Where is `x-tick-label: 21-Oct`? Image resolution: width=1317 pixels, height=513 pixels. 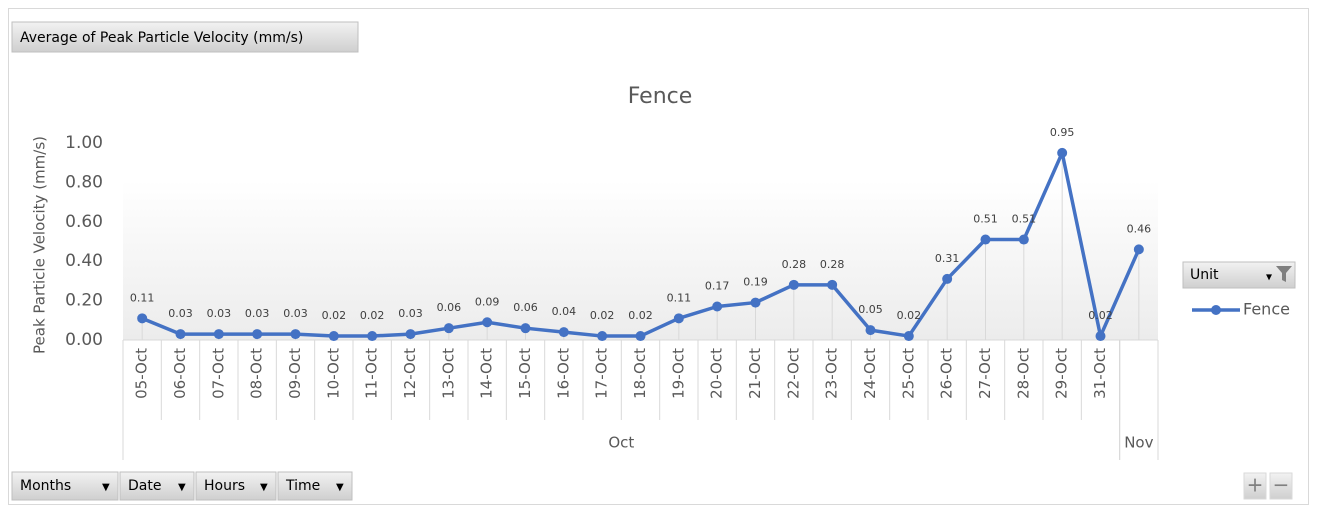 x-tick-label: 21-Oct is located at coordinates (755, 373).